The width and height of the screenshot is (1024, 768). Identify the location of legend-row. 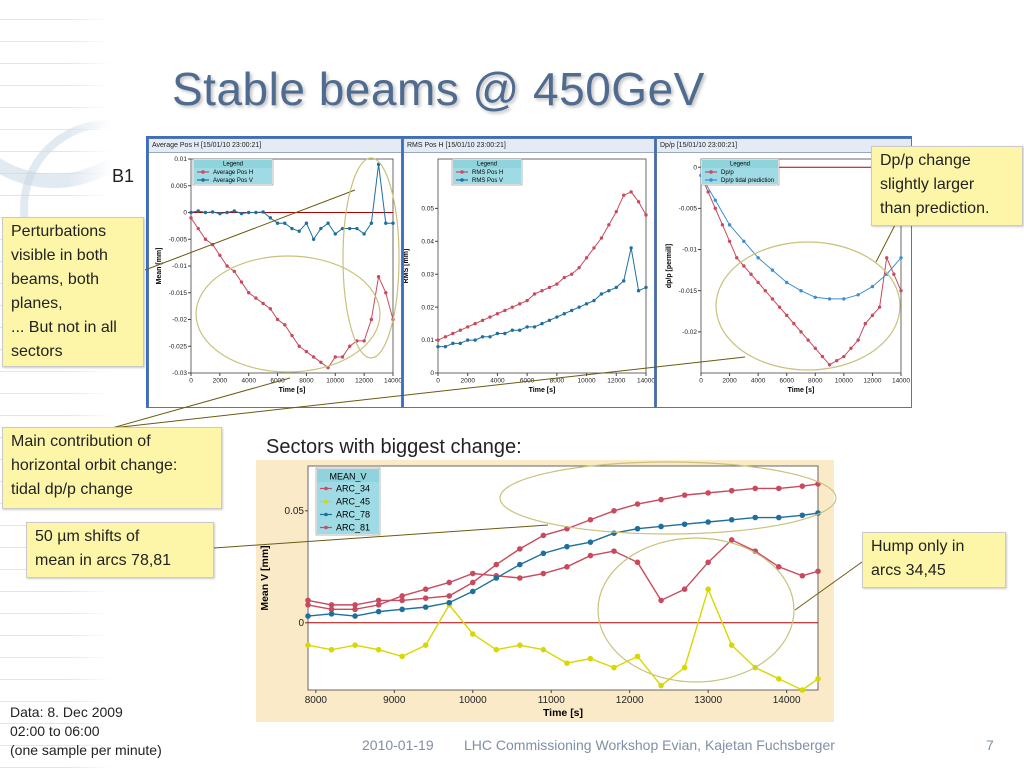
(487, 180).